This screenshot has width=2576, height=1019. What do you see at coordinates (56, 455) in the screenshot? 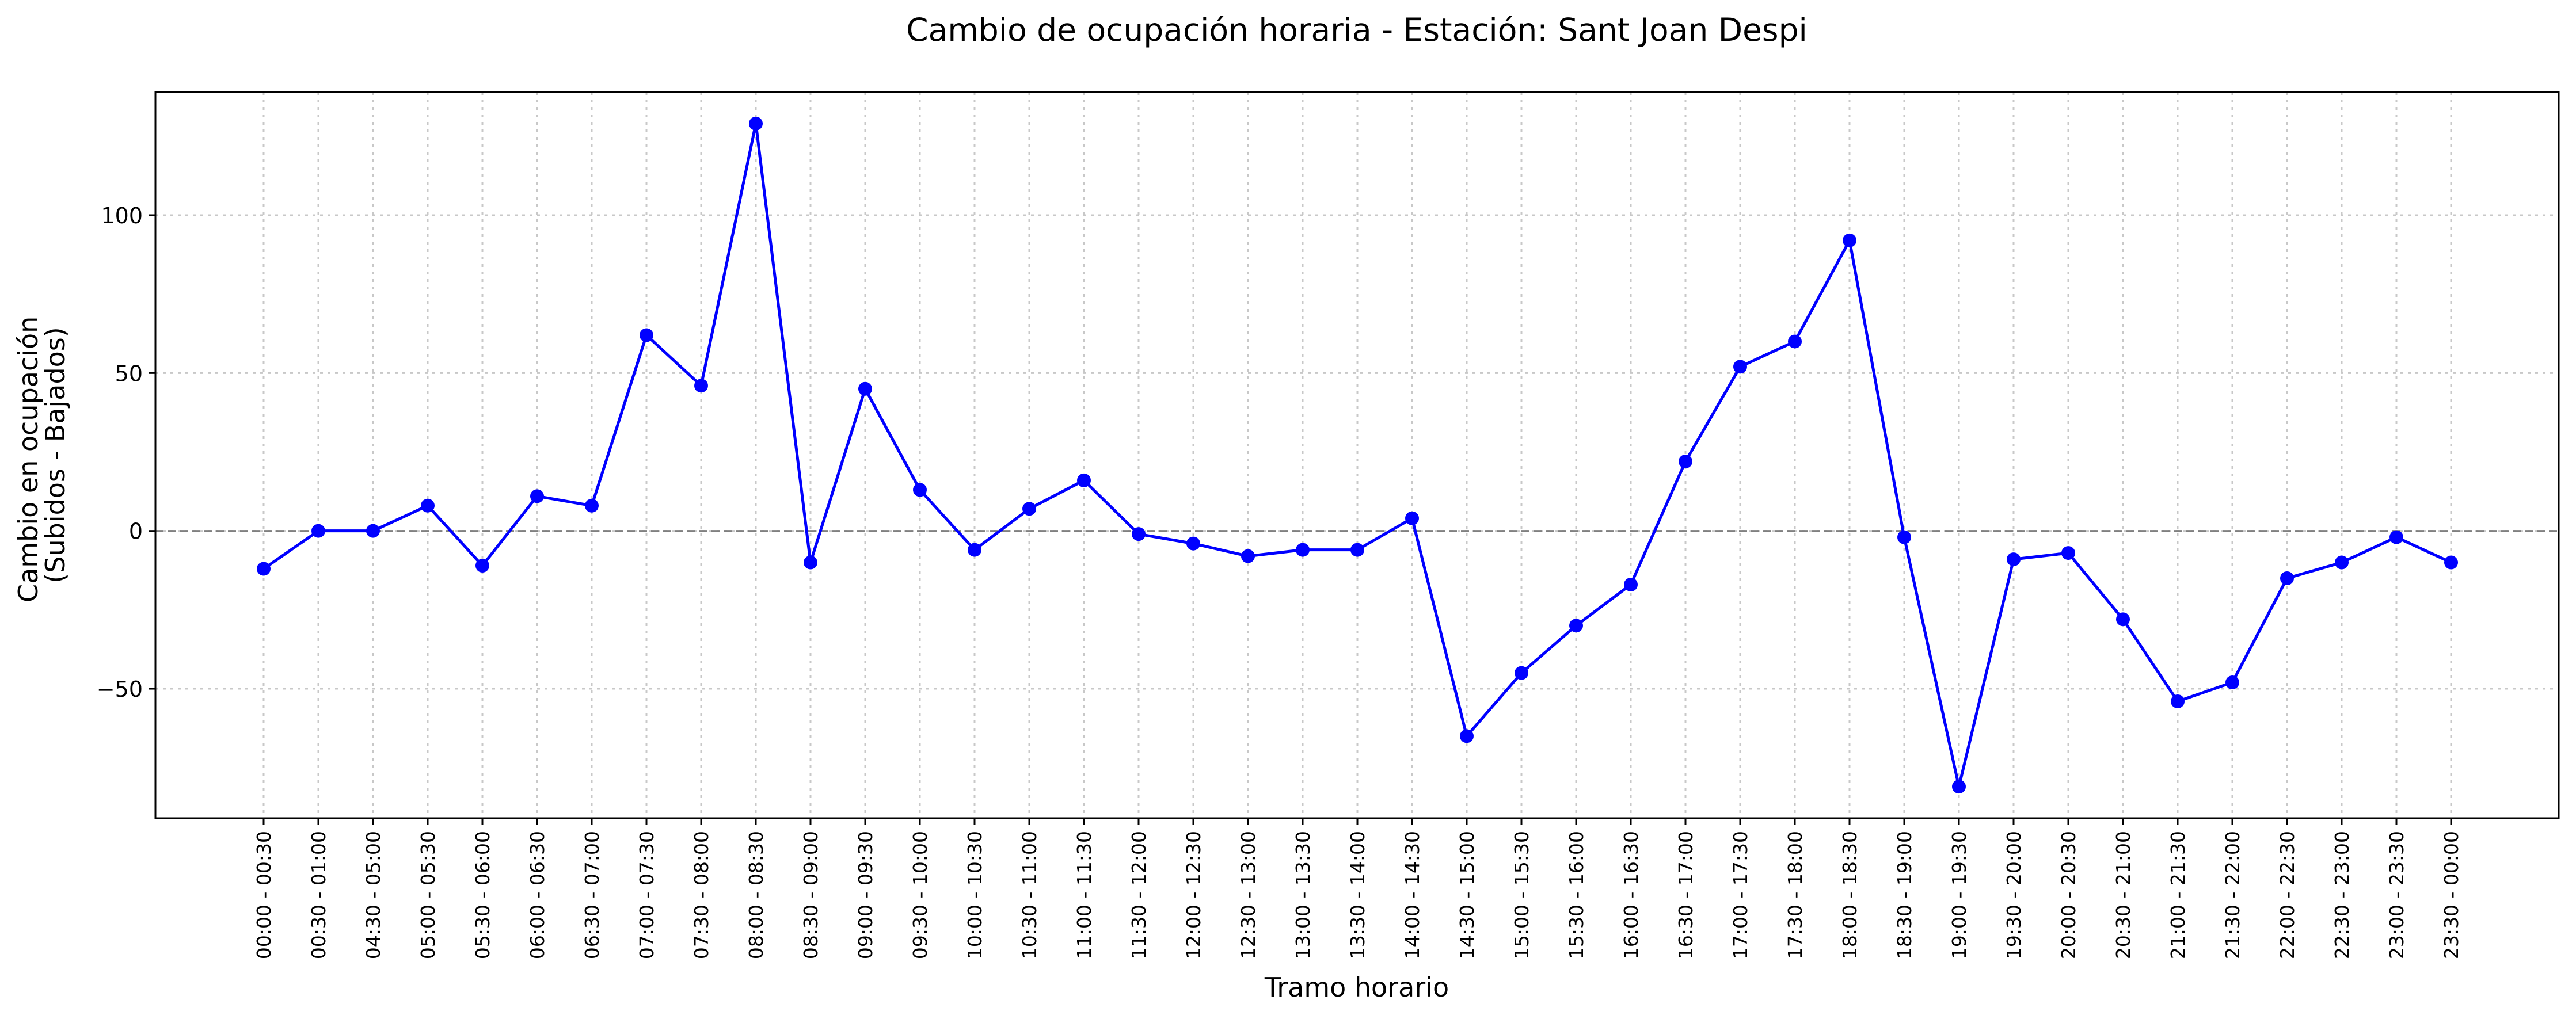
I see `y-axis-label-line-2: (Subidos - Bajados)` at bounding box center [56, 455].